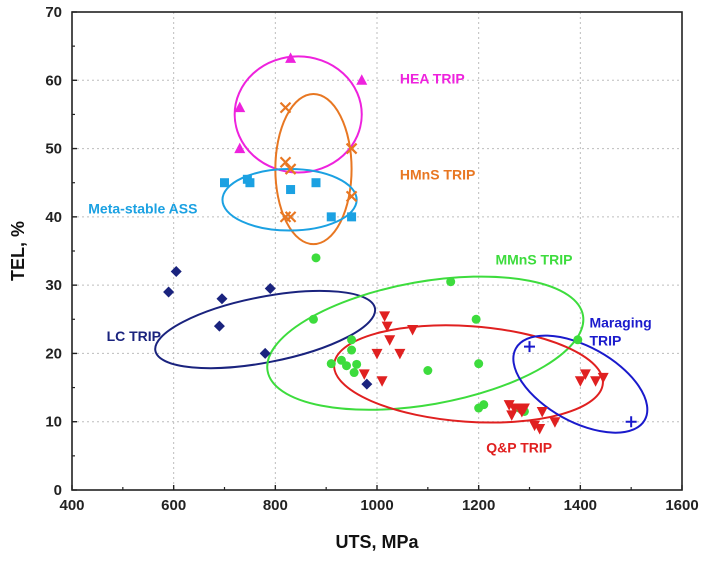 The image size is (702, 562). Describe the element at coordinates (376, 505) in the screenshot. I see `x-tick-label: 1000` at that location.